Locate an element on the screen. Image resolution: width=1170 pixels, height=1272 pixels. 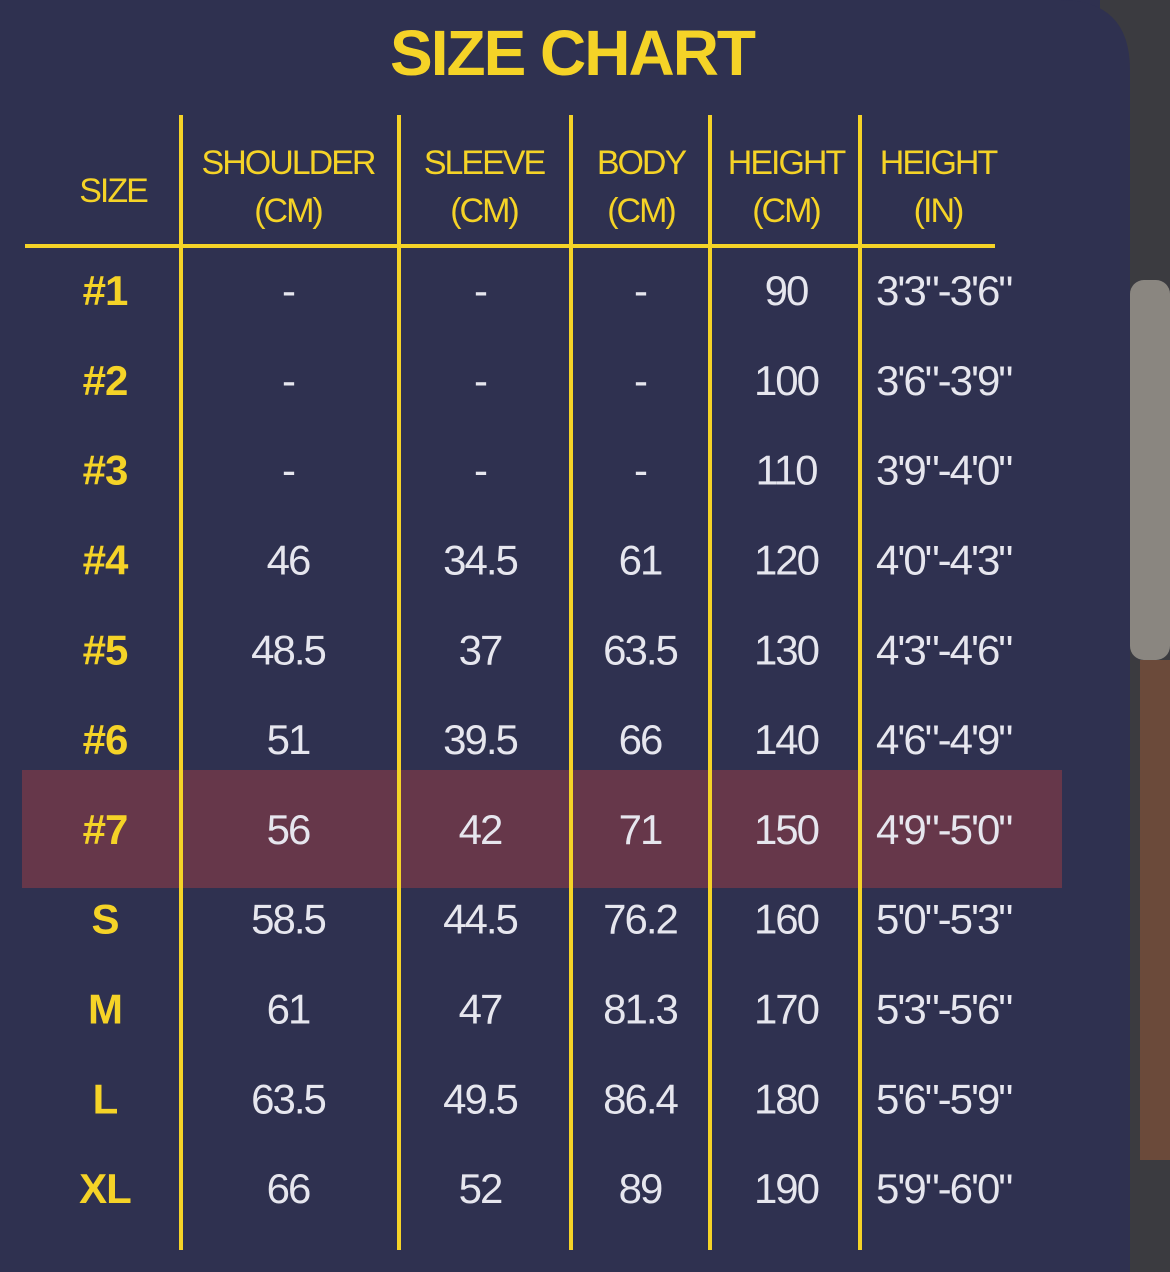
size-cell: #5 is located at coordinates (105, 649).